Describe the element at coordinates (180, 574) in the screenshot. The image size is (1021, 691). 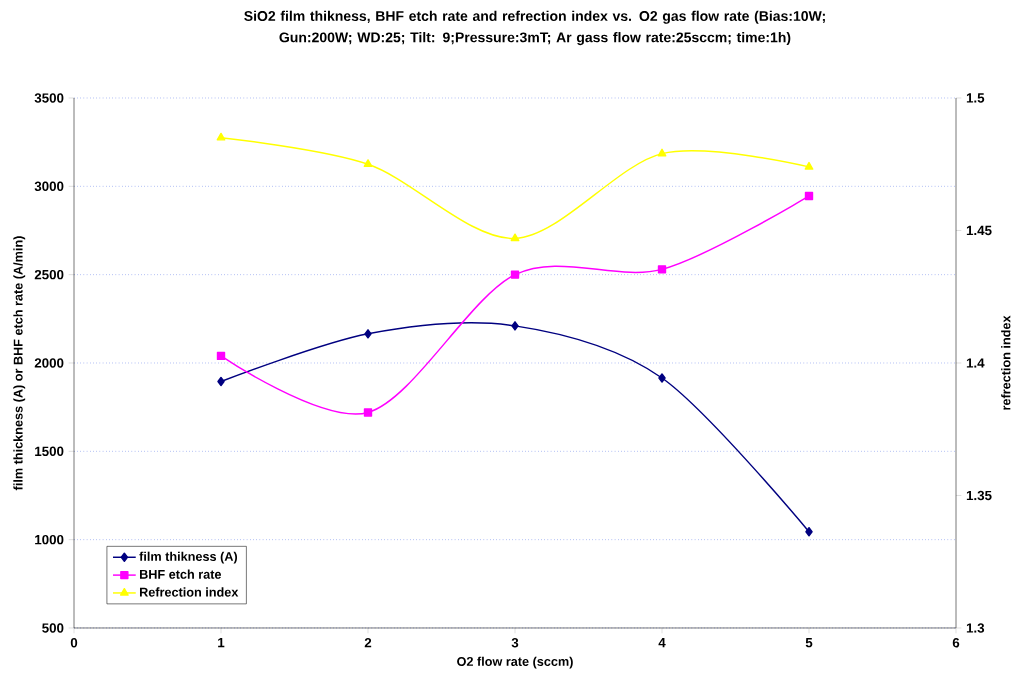
I see `legend-label: BHF etch rate` at that location.